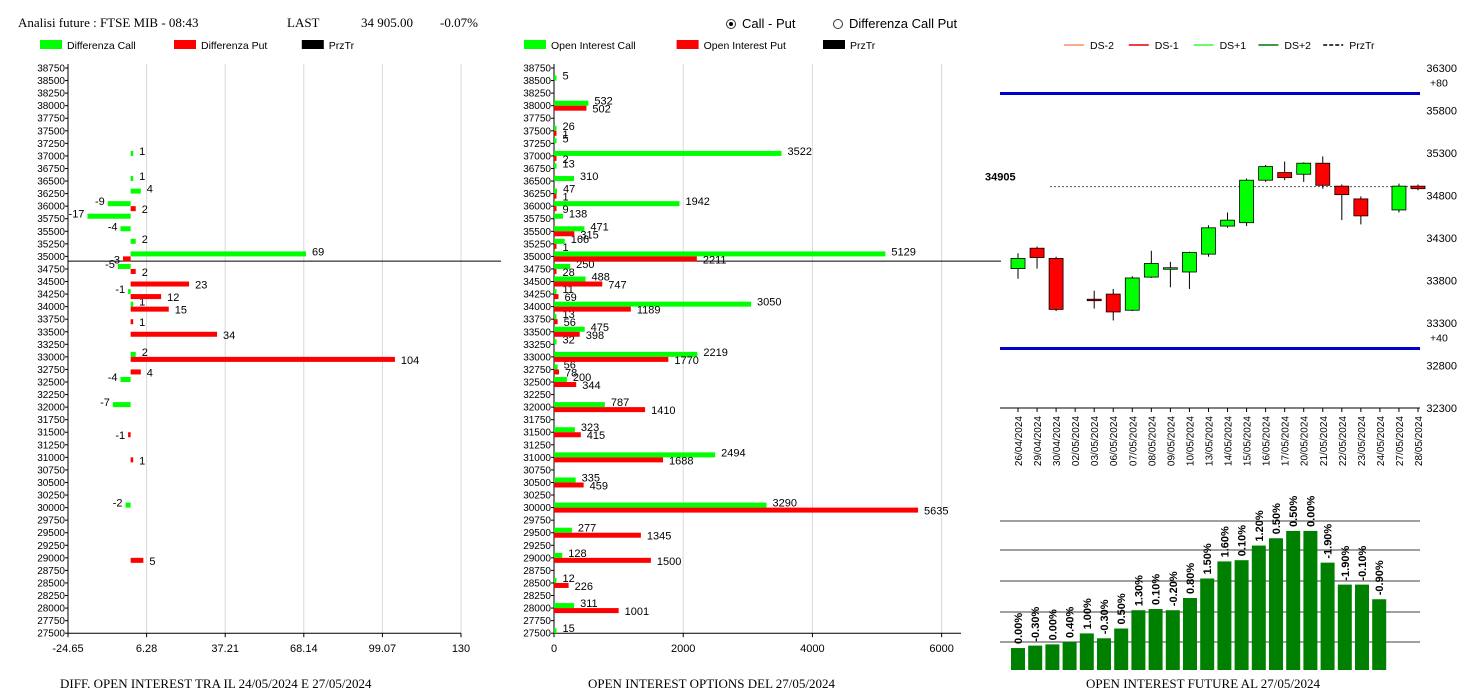  I want to click on strike-label: 31250, so click(51, 445).